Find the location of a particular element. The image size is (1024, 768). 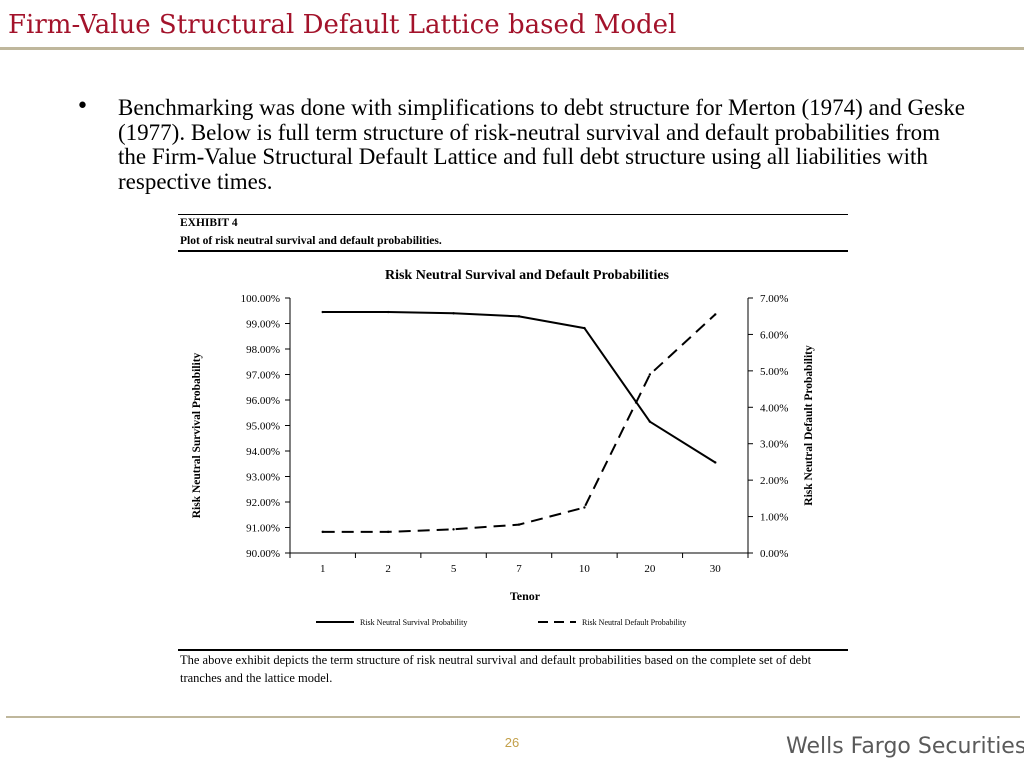

exhibit-header-rule is located at coordinates (513, 251).